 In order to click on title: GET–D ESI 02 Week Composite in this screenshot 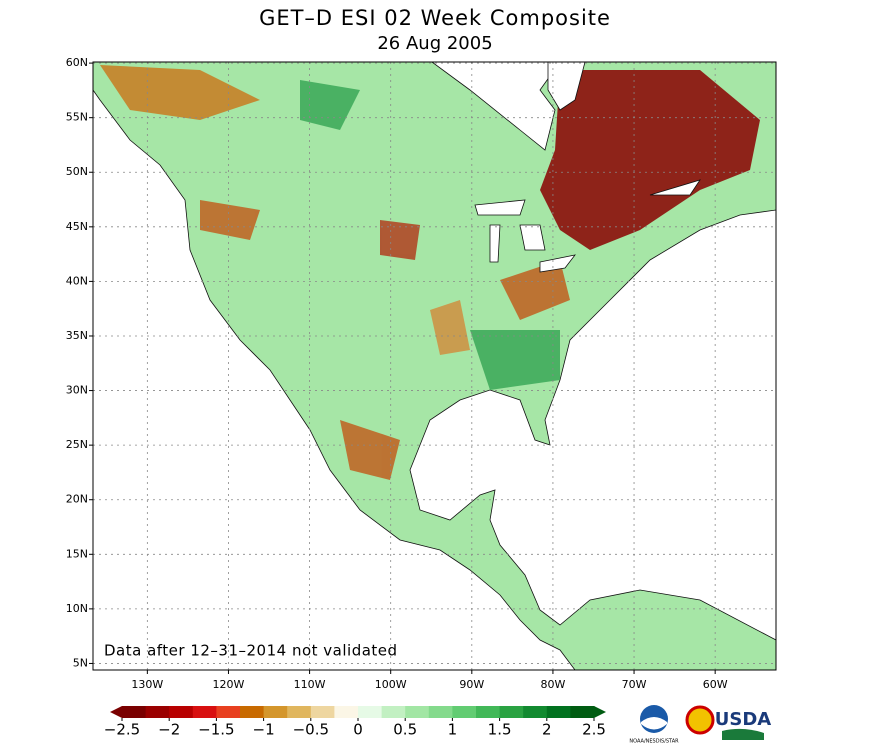, I will do `click(435, 18)`.